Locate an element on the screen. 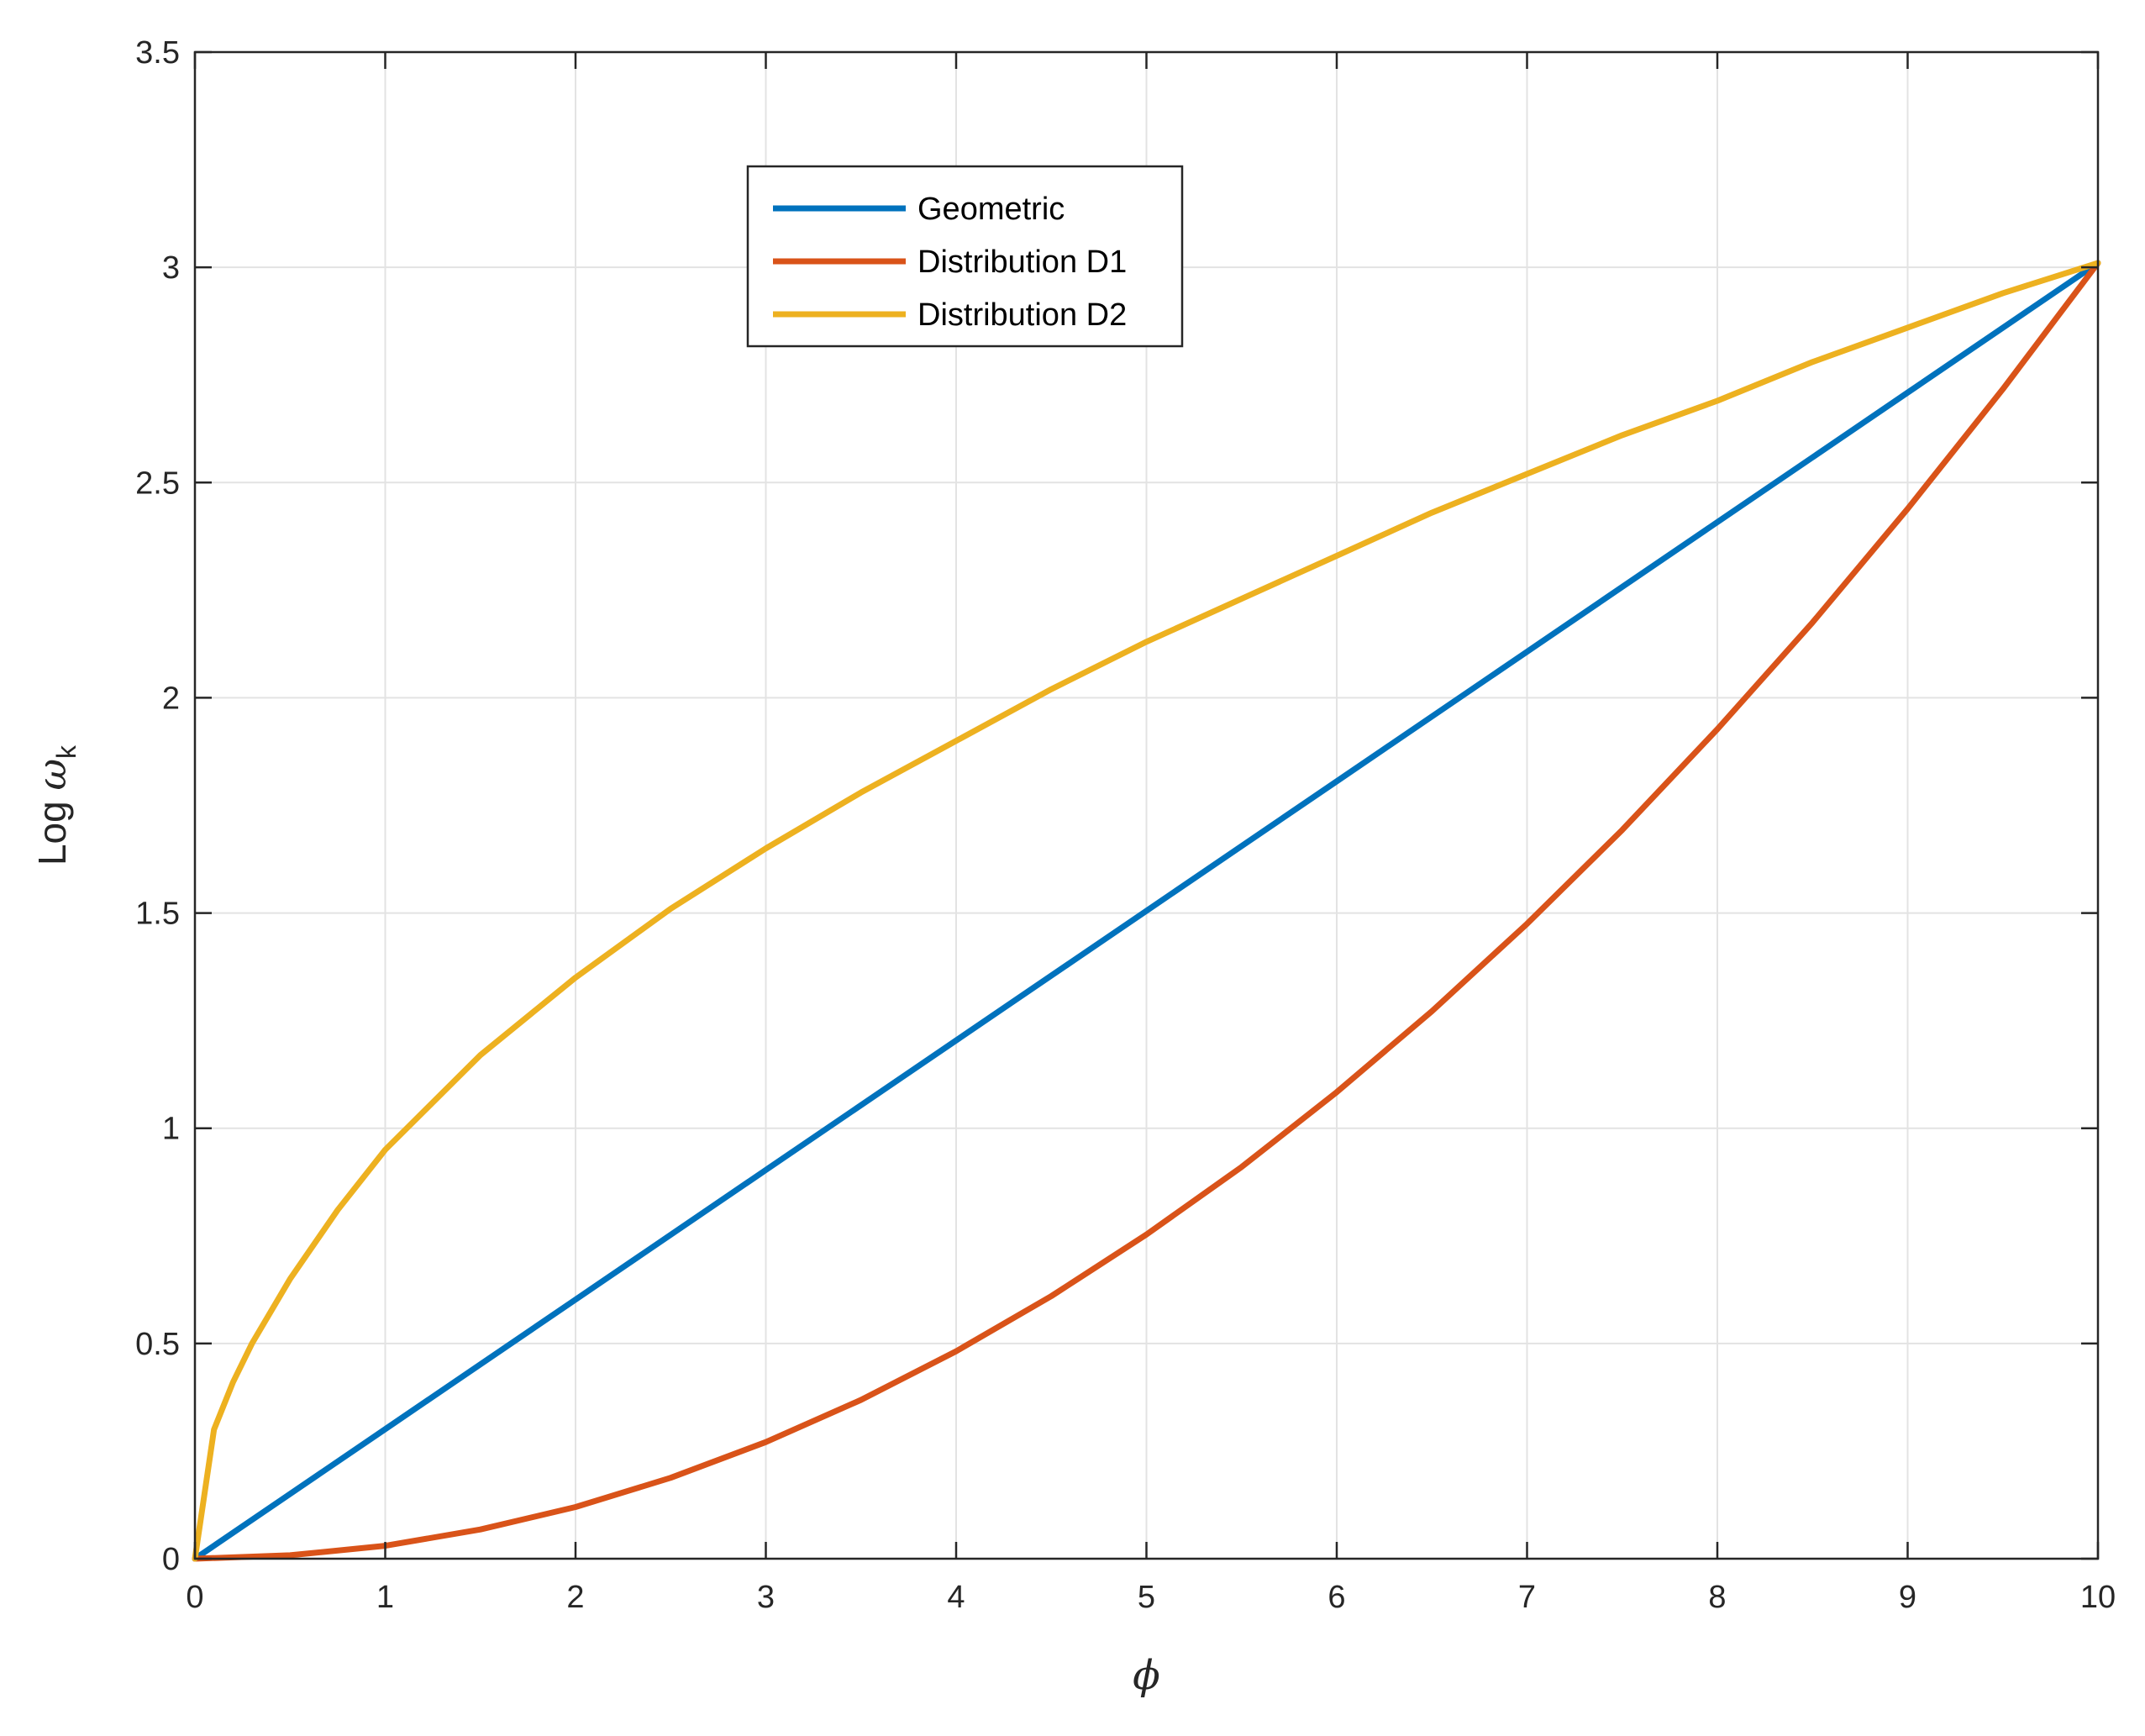 The width and height of the screenshot is (2145, 1736). y-axis-label-subscript: k is located at coordinates (66, 751).